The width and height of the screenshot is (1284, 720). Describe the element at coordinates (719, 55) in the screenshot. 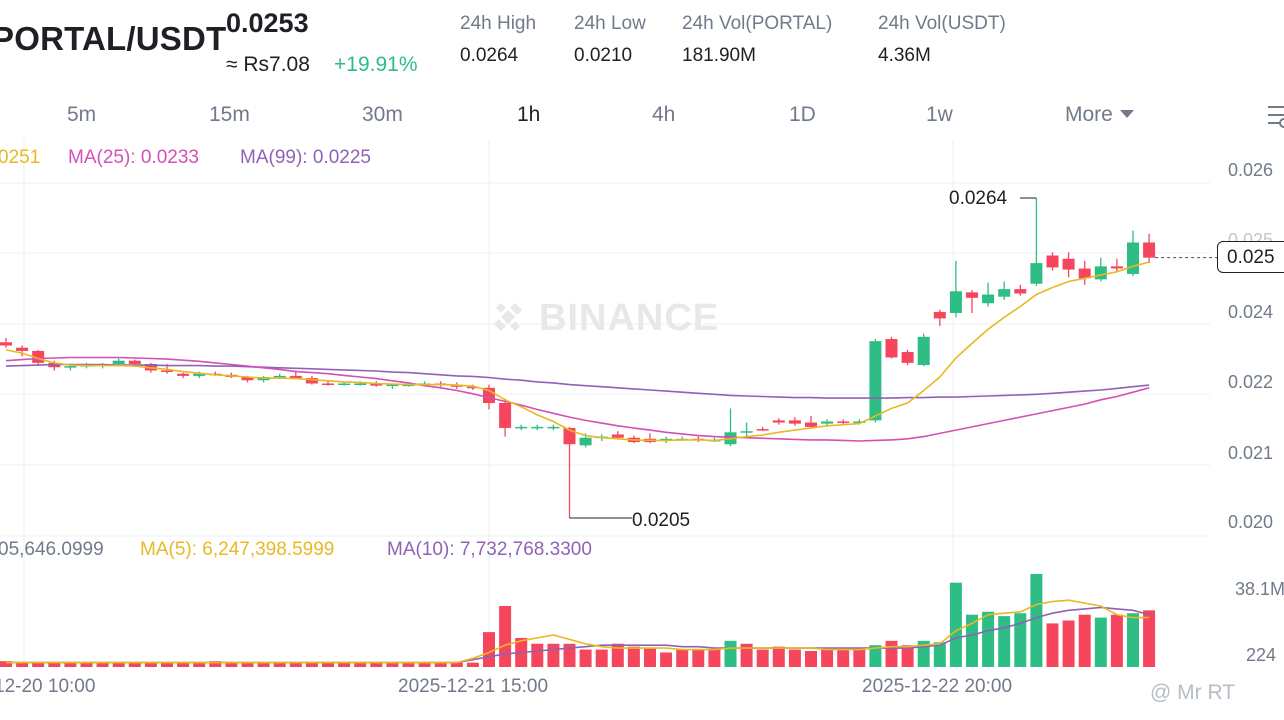

I see `stat-24h-vol-base-value: 181.90M` at that location.